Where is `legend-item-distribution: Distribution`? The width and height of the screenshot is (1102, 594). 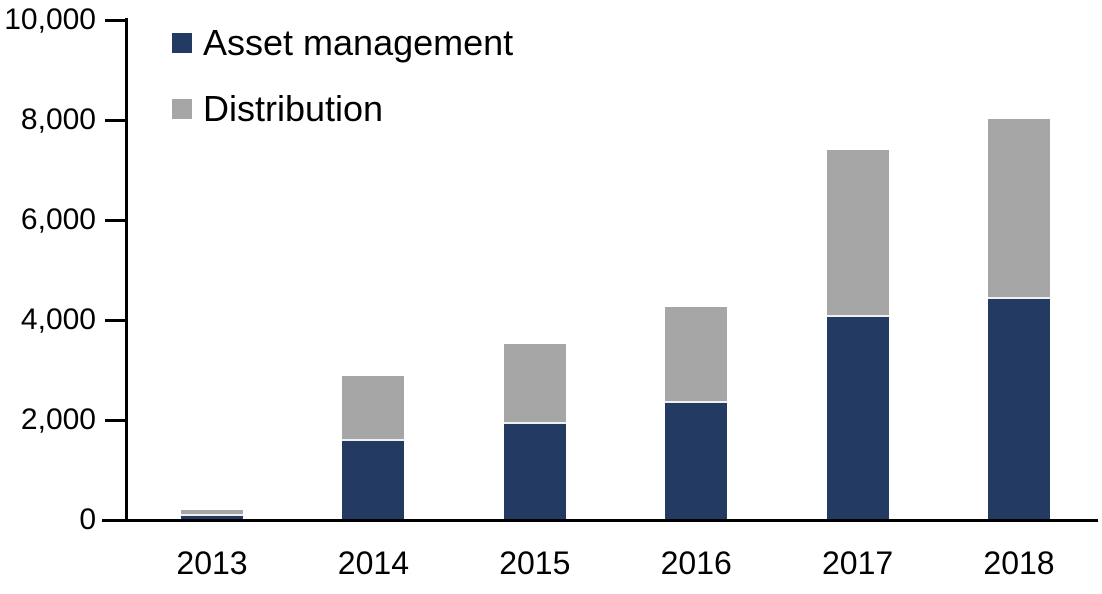 legend-item-distribution: Distribution is located at coordinates (342, 109).